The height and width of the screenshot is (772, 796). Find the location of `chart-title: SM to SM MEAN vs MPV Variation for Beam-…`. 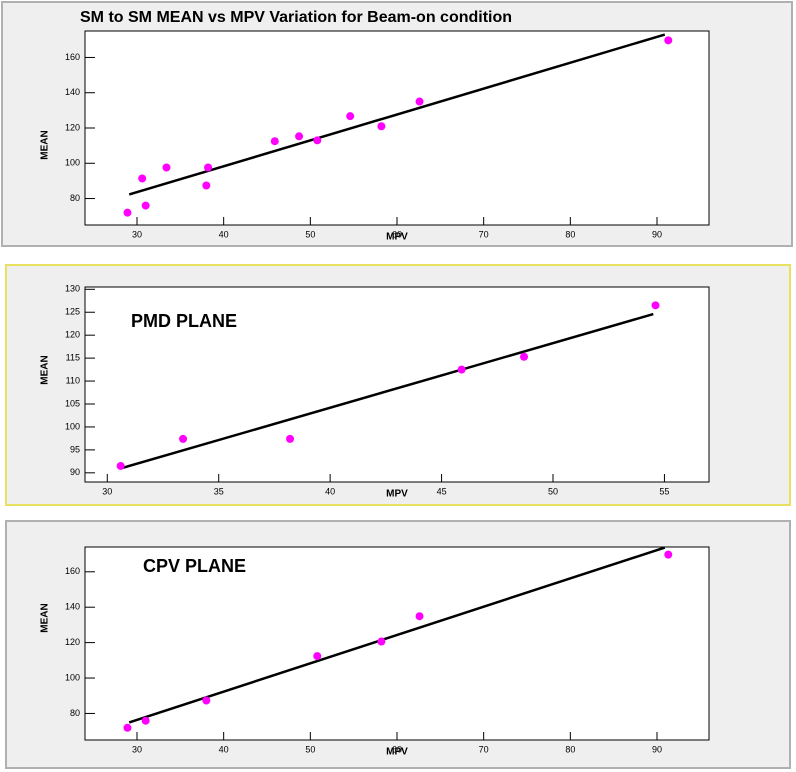

chart-title: SM to SM MEAN vs MPV Variation for Beam-… is located at coordinates (296, 17).